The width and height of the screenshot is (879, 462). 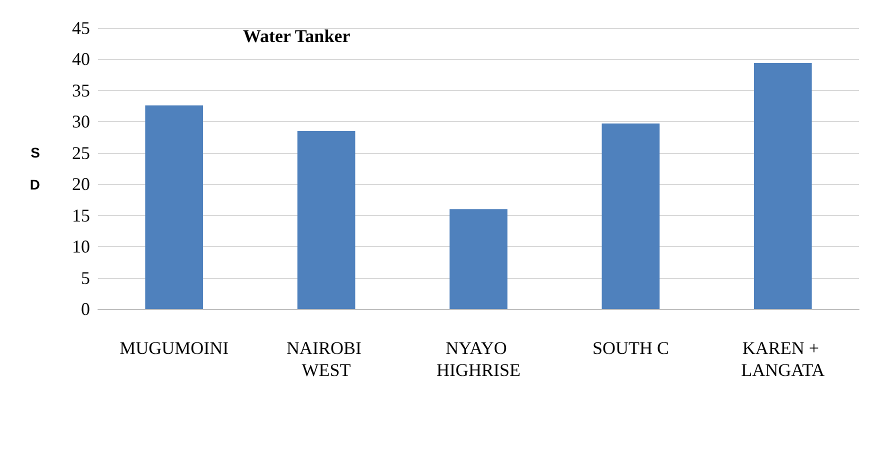 I want to click on x-tick-label: SOUTH C, so click(x=630, y=348).